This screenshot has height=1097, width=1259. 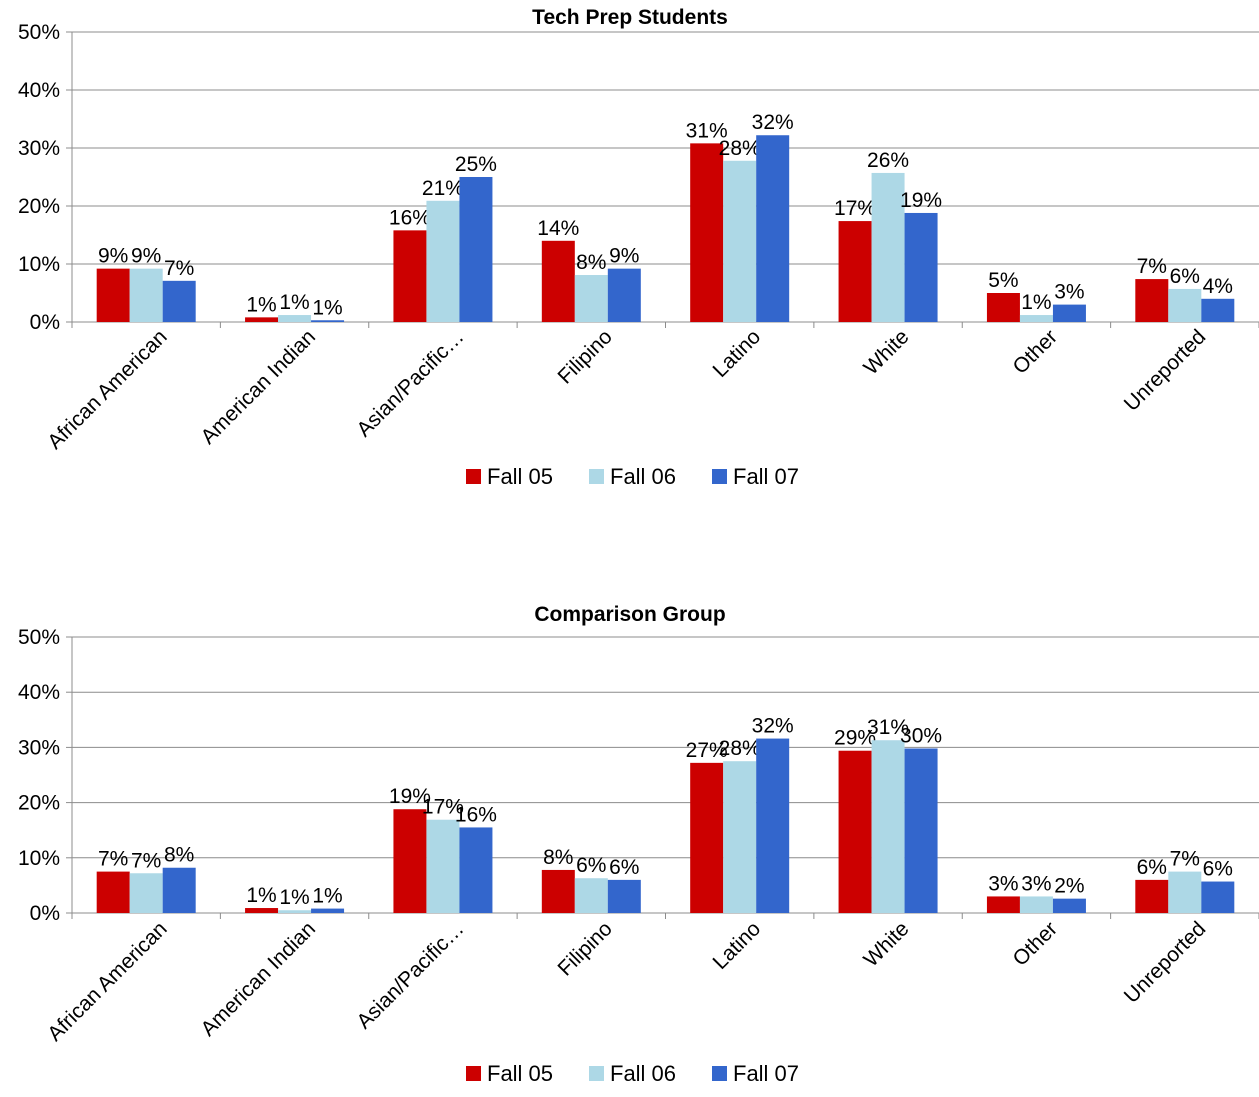 What do you see at coordinates (773, 122) in the screenshot?
I see `data-label: 32%` at bounding box center [773, 122].